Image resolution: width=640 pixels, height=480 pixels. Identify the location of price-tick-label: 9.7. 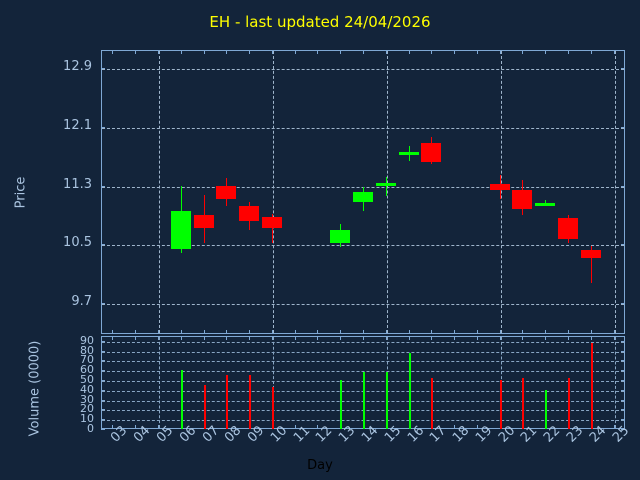
(81, 302).